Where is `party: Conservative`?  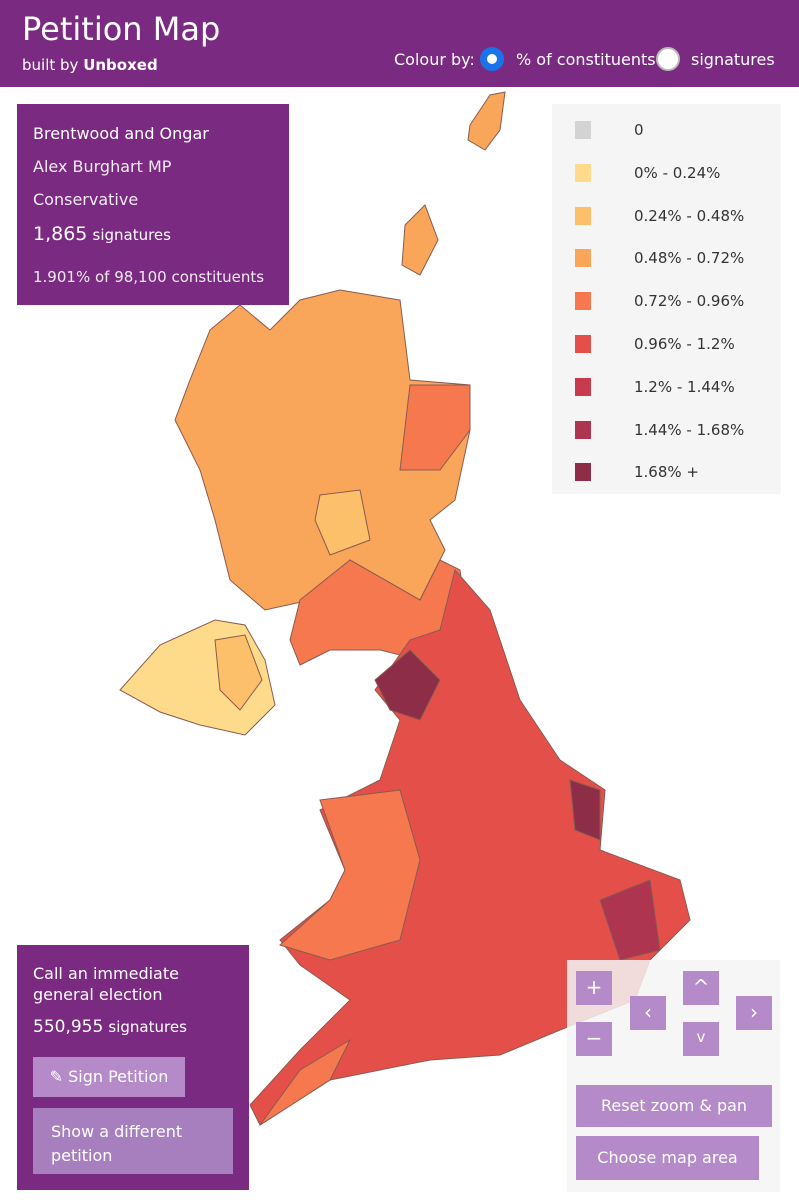 party: Conservative is located at coordinates (86, 199).